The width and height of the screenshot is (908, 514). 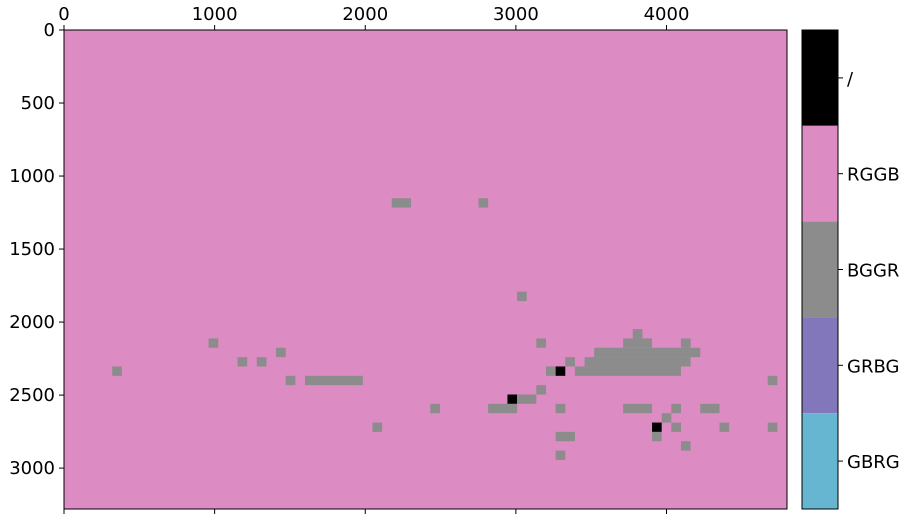 I want to click on colorbar-label: BGGR, so click(x=873, y=271).